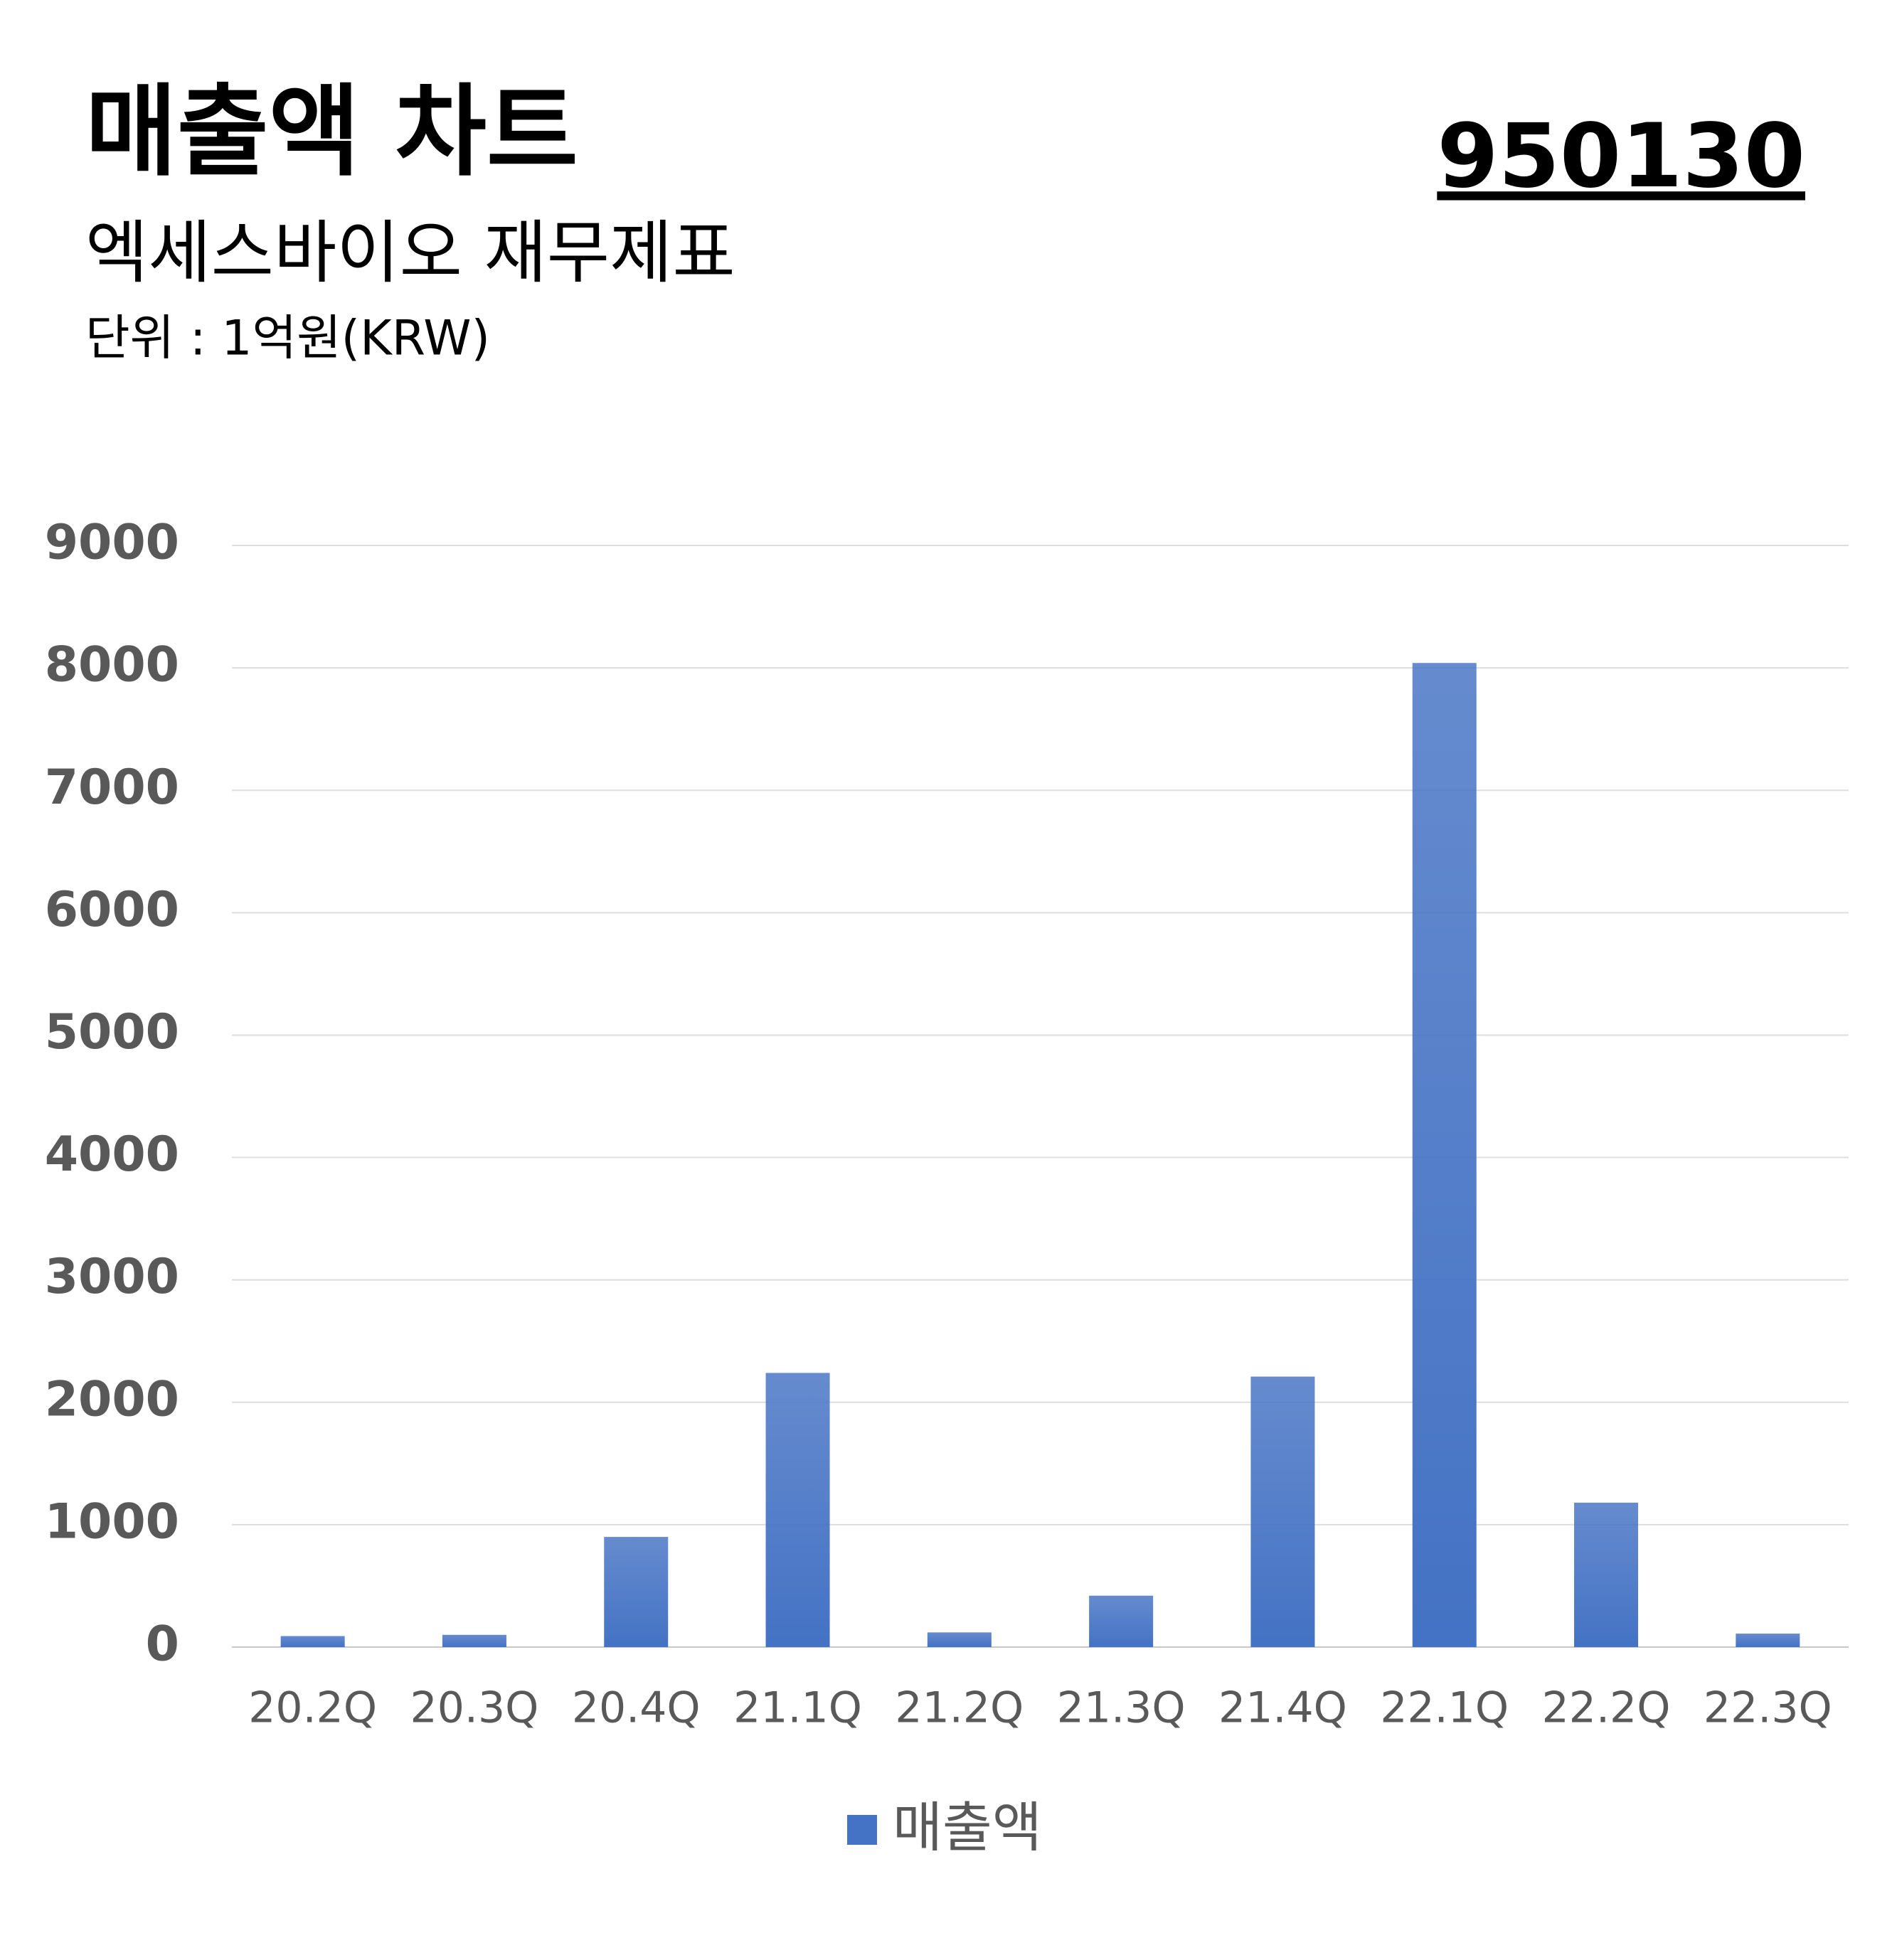 This screenshot has width=1897, height=1960. I want to click on x-tick-label: 22.1Q, so click(1445, 1708).